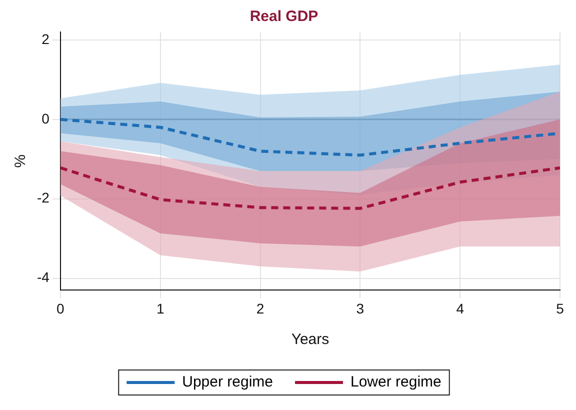 The image size is (576, 410). Describe the element at coordinates (43, 198) in the screenshot. I see `y-tick-label: -2` at that location.